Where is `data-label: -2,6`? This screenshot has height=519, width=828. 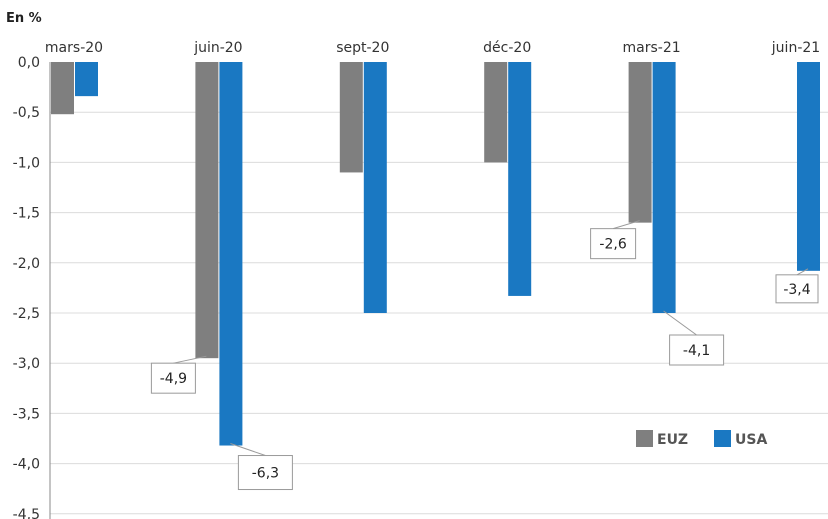
data-label: -2,6 is located at coordinates (612, 245).